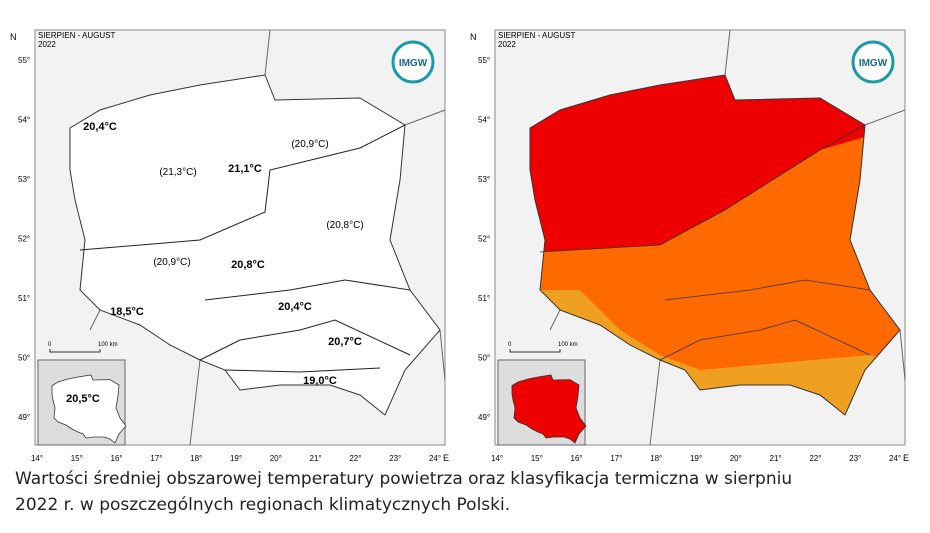 This screenshot has width=930, height=533. I want to click on region-temperature: 20,5°C, so click(83, 399).